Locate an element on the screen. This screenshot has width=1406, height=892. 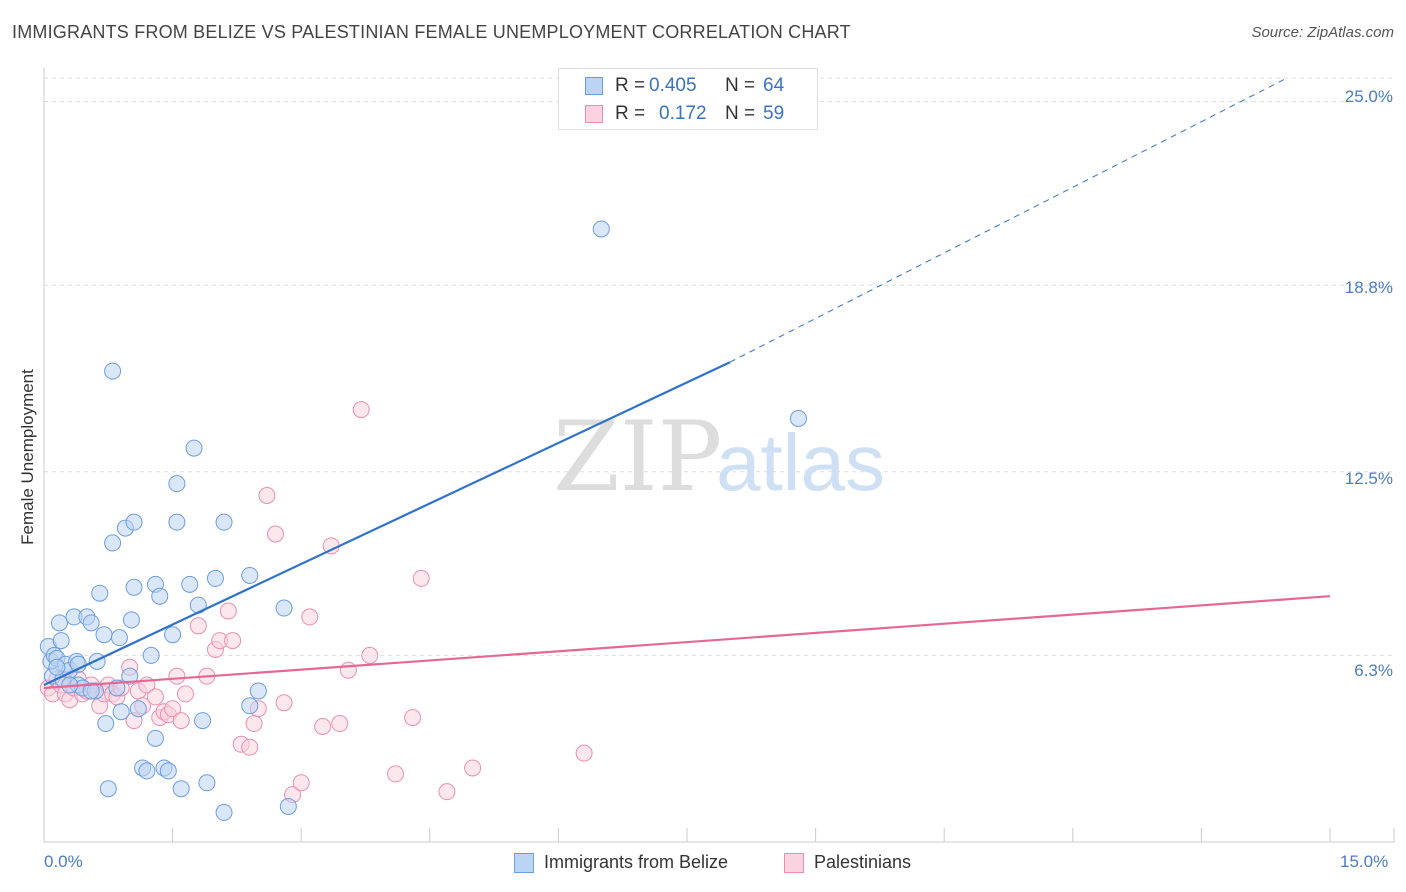
bottom-legend-label: Immigrants from Belize is located at coordinates (636, 862).